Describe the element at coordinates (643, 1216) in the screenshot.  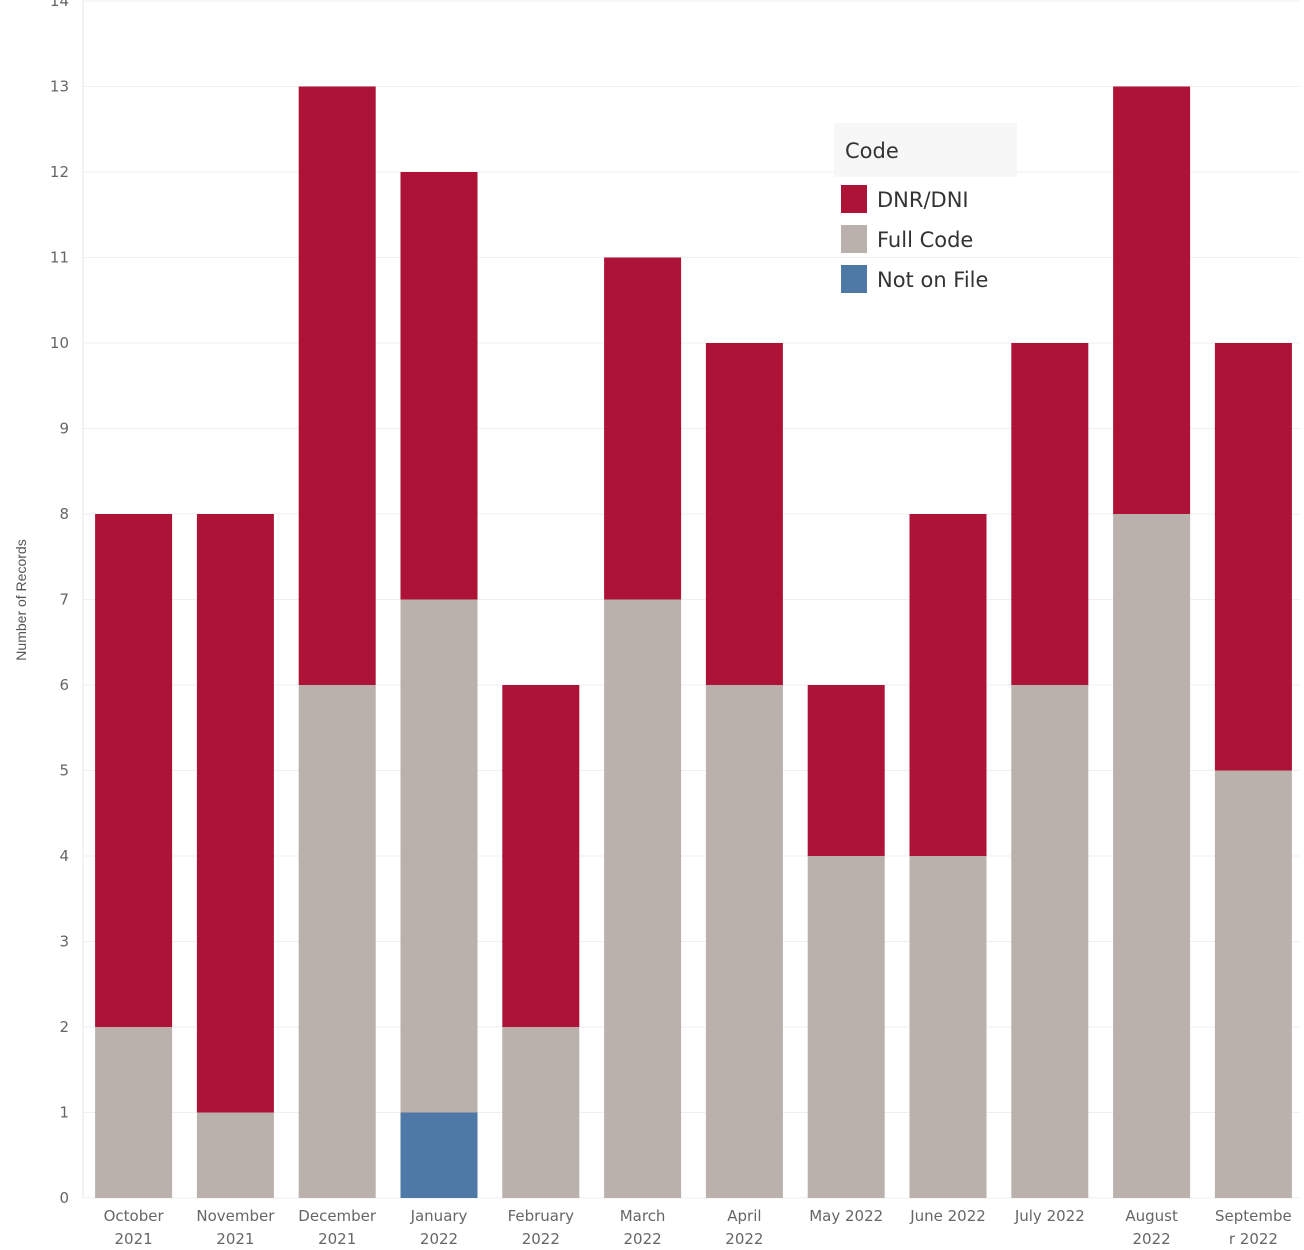
I see `x-tick-label: March` at that location.